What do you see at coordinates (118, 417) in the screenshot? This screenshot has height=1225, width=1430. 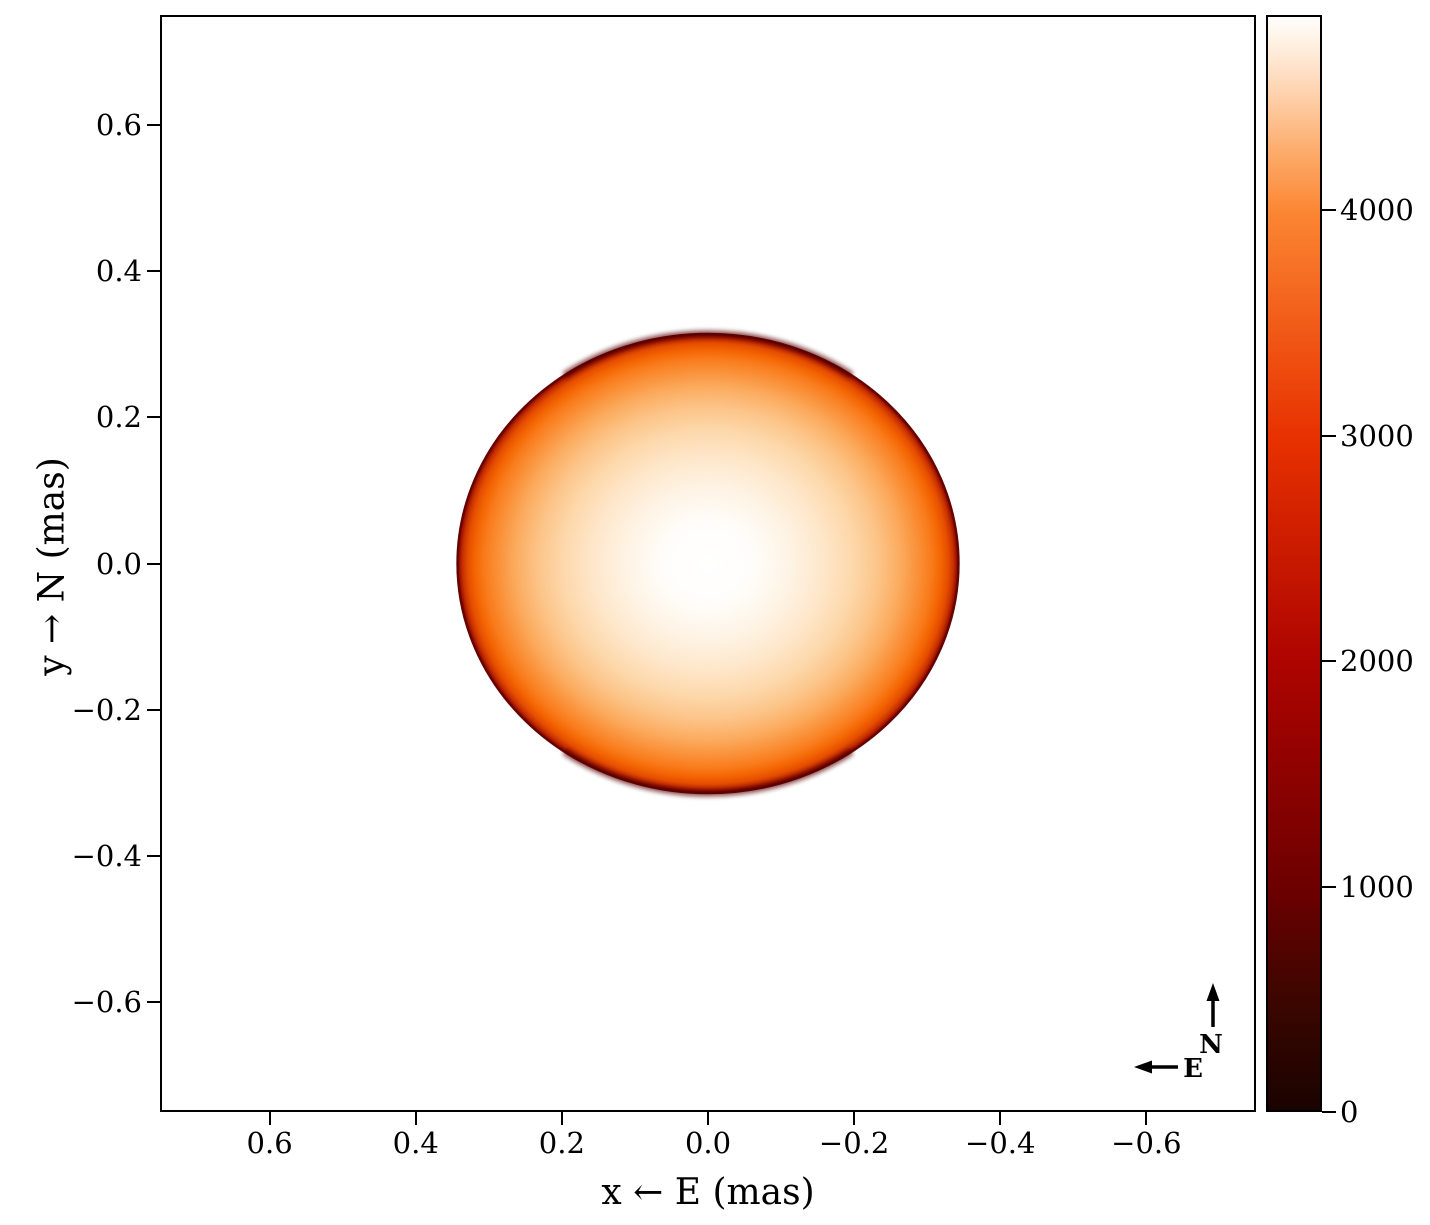 I see `y-tick-label: 0.2` at bounding box center [118, 417].